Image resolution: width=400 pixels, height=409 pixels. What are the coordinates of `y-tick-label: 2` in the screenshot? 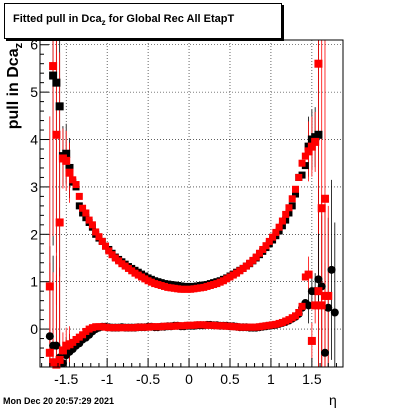 It's located at (34, 234).